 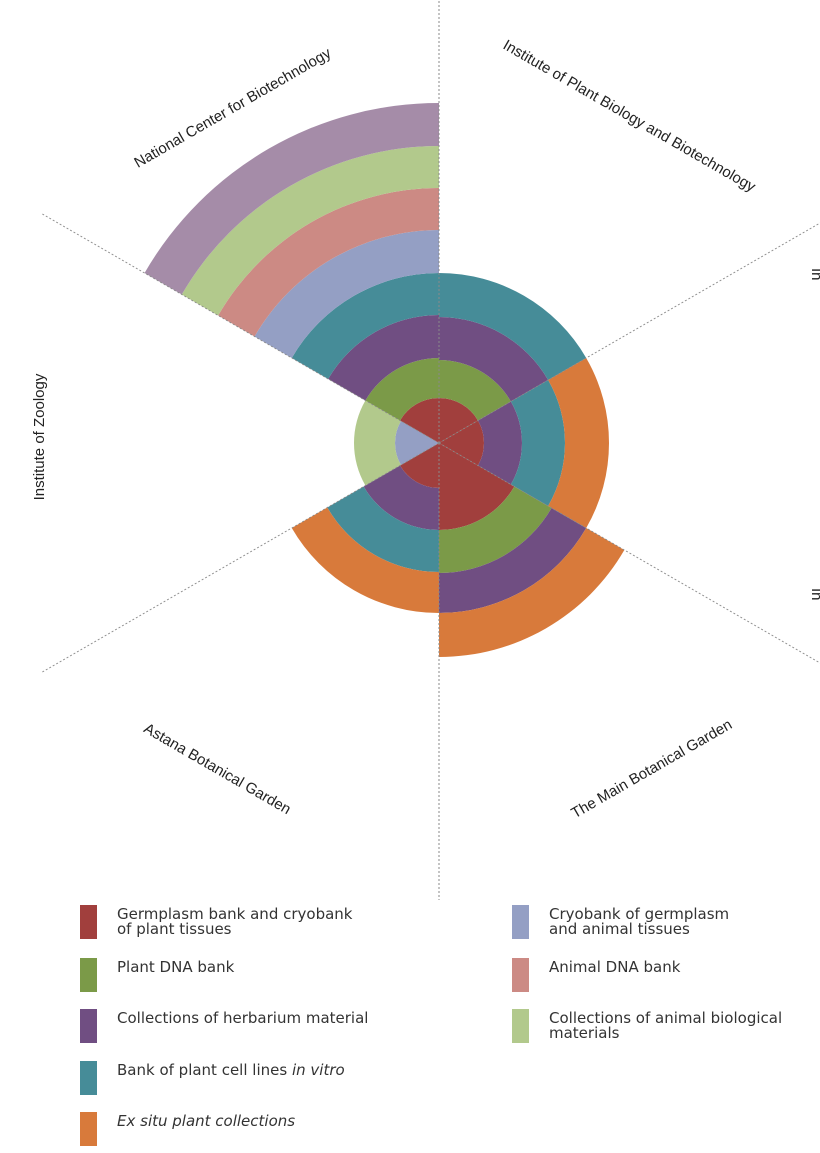 I want to click on wedge-astana-cell-lines, so click(x=383, y=529).